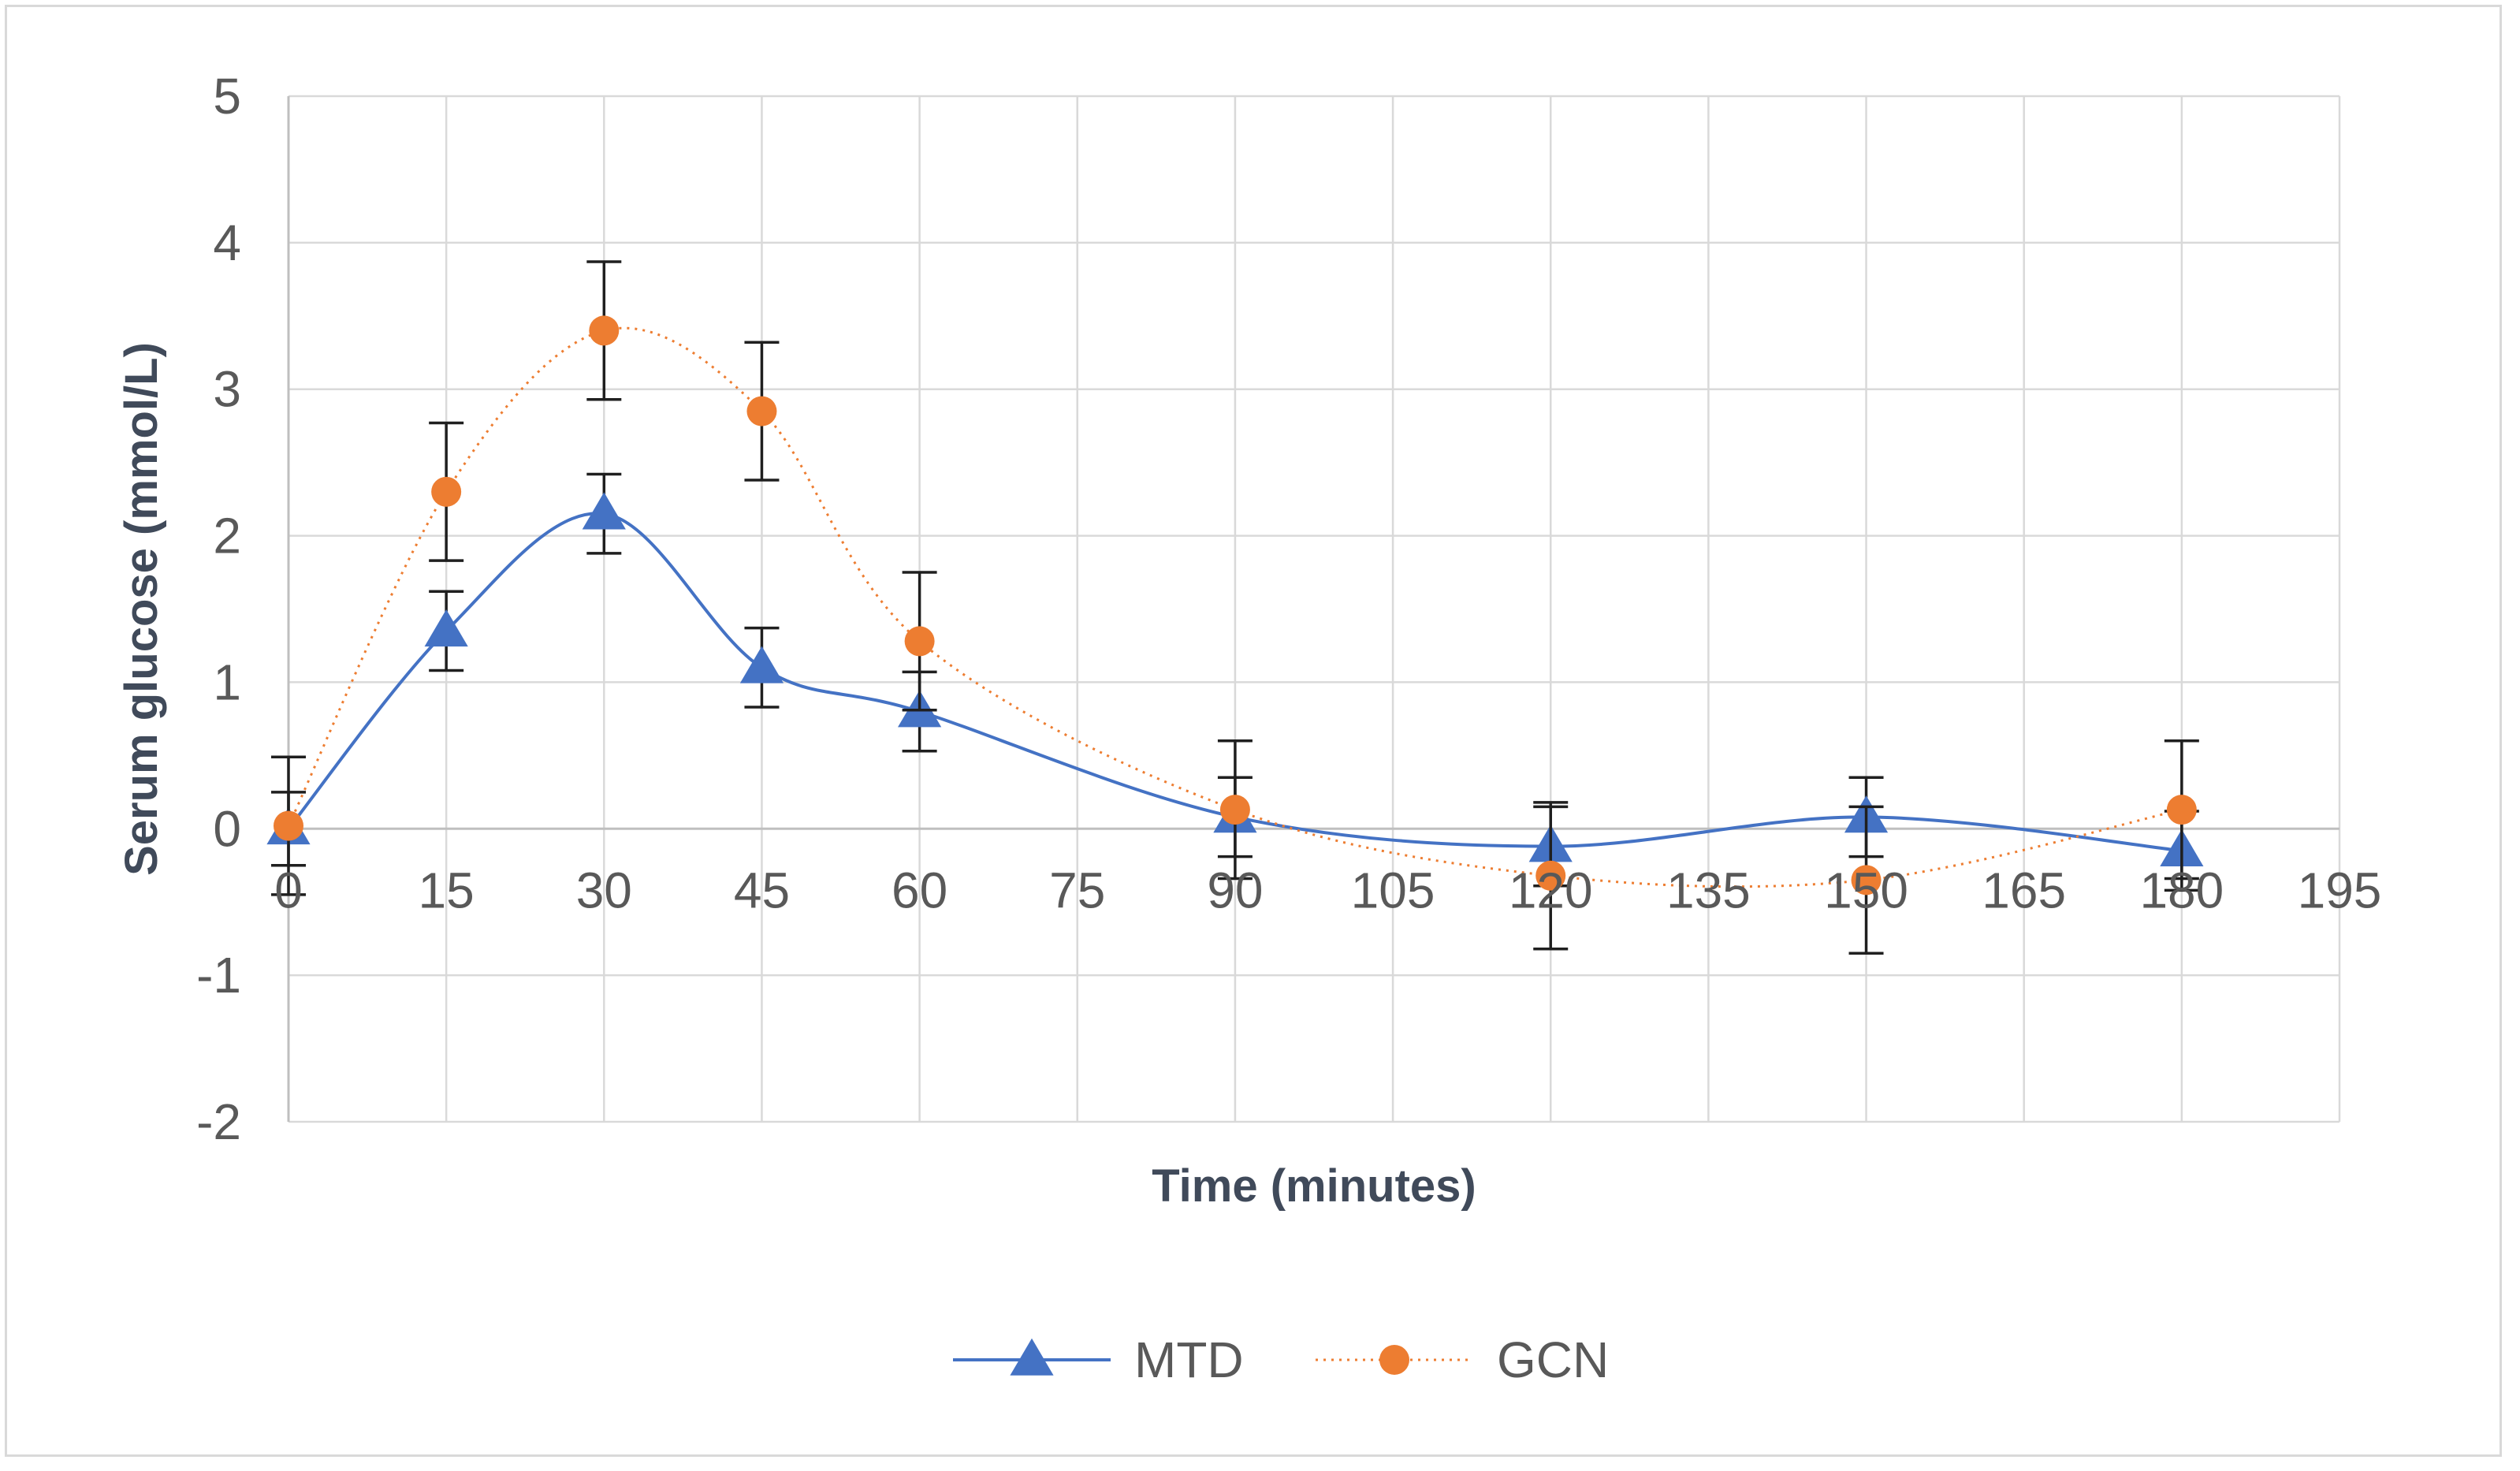  What do you see at coordinates (762, 890) in the screenshot?
I see `x-tick-label: 45` at bounding box center [762, 890].